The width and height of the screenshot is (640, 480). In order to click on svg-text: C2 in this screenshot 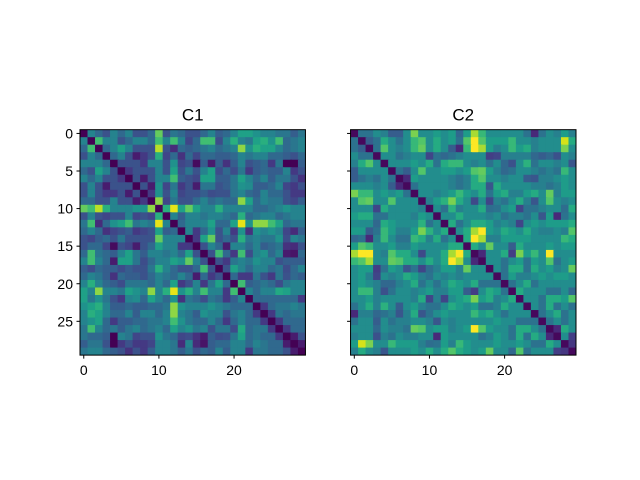, I will do `click(463, 115)`.